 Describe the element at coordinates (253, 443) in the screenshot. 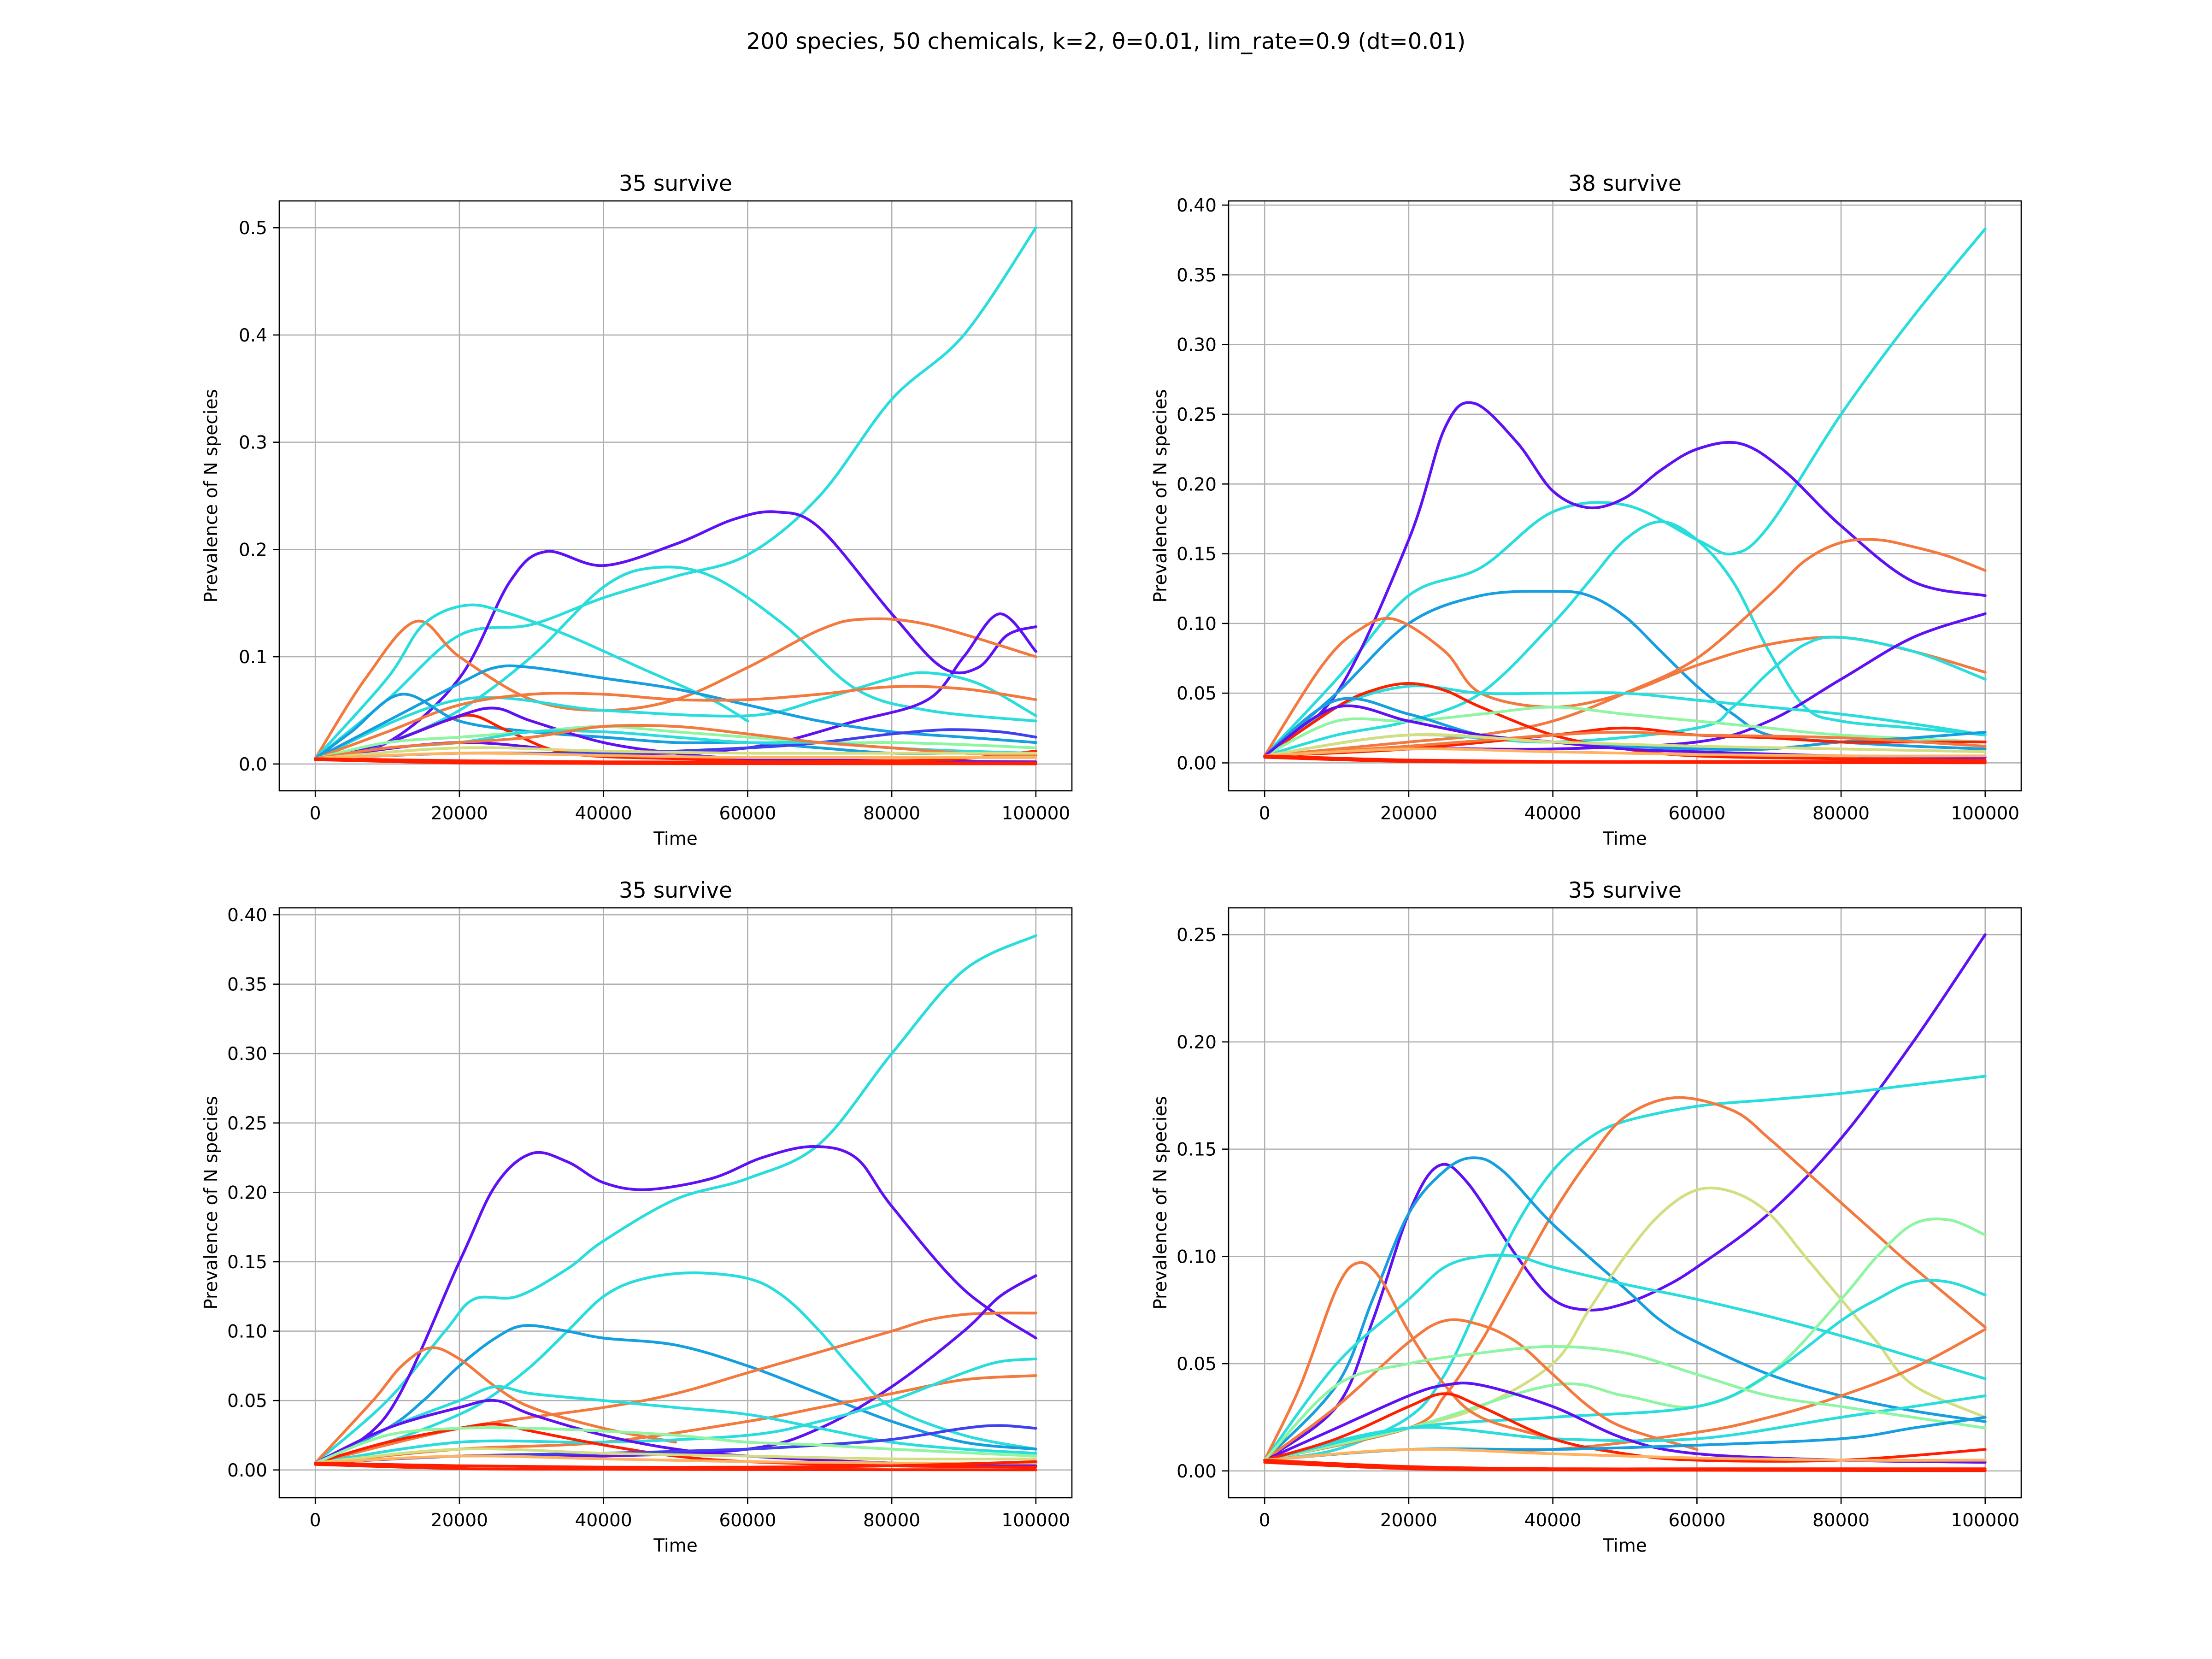

I see `y-tick-label: 0.3` at that location.